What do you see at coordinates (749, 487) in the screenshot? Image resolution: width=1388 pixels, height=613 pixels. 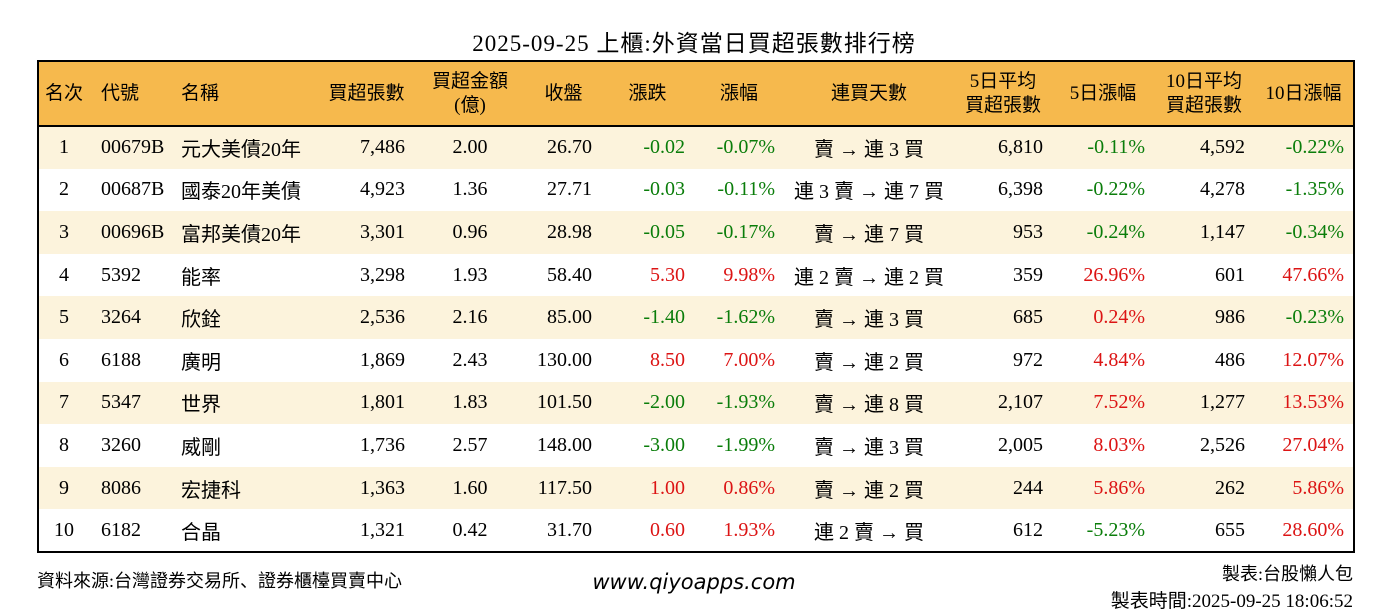 I see `cell-change_pct: 0.86%` at bounding box center [749, 487].